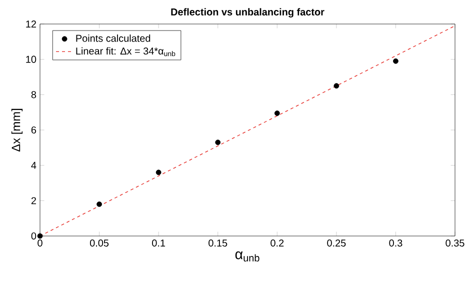 The height and width of the screenshot is (291, 474). What do you see at coordinates (218, 243) in the screenshot?
I see `x-tick-label: 0.15` at bounding box center [218, 243].